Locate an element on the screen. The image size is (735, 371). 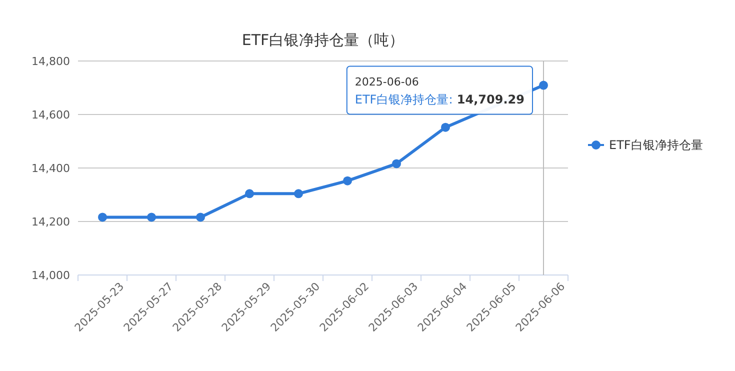
y-tick-label: 14,600 is located at coordinates (51, 115).